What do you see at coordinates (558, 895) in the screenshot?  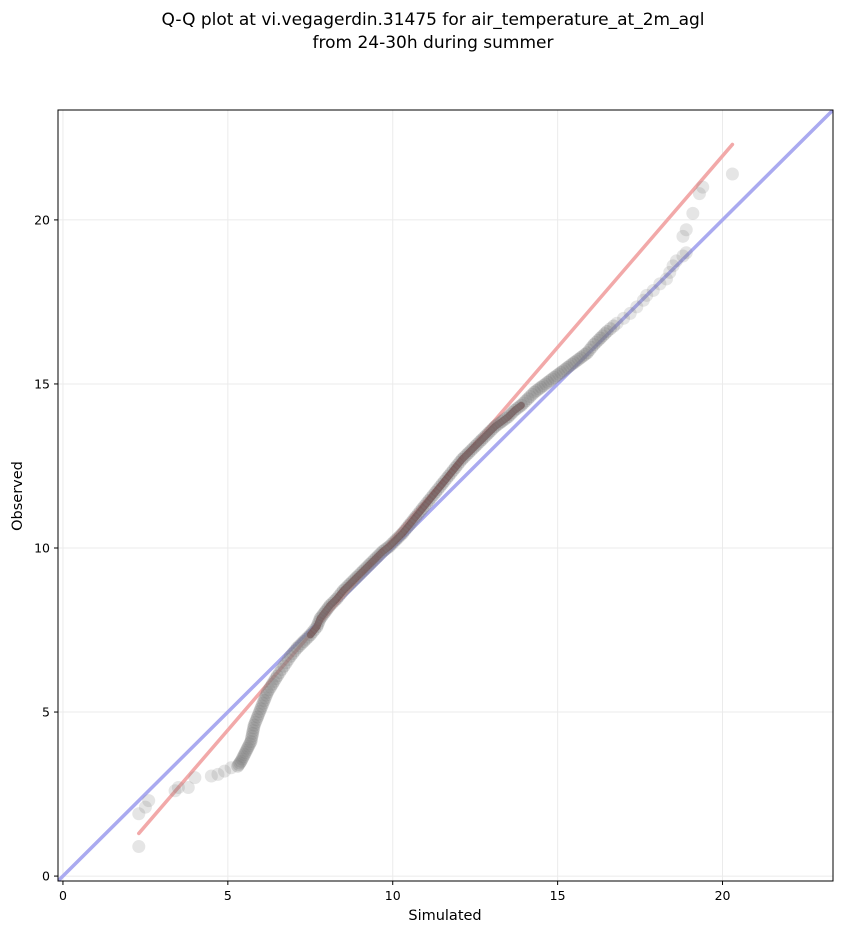 I see `x-tick-label: 15` at bounding box center [558, 895].